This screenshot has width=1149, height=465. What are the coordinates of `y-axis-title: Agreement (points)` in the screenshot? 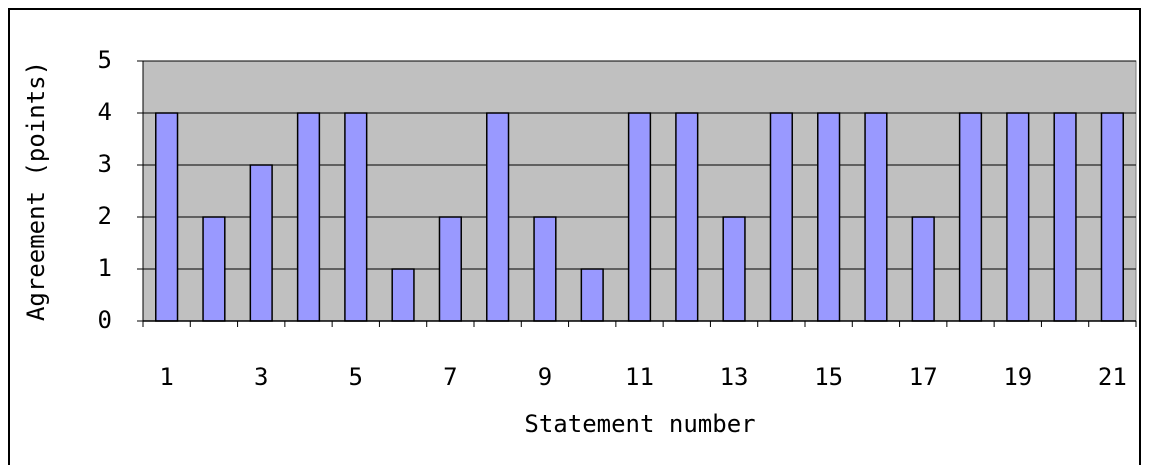 It's located at (36, 191).